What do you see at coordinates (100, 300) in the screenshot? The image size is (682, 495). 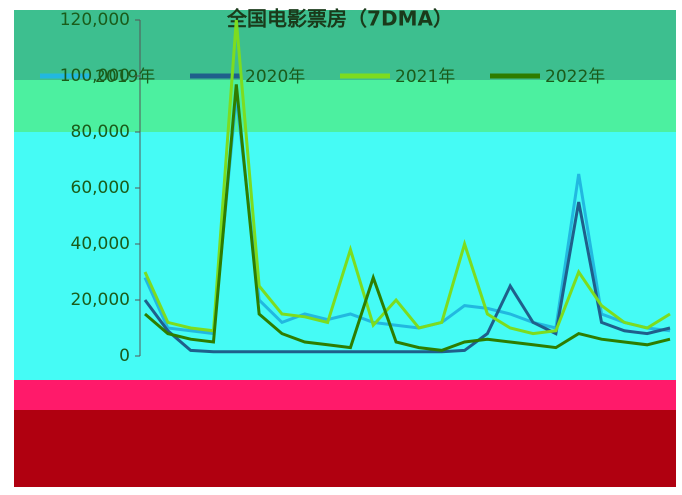 I see `y-tick-label: 20,000` at bounding box center [100, 300].